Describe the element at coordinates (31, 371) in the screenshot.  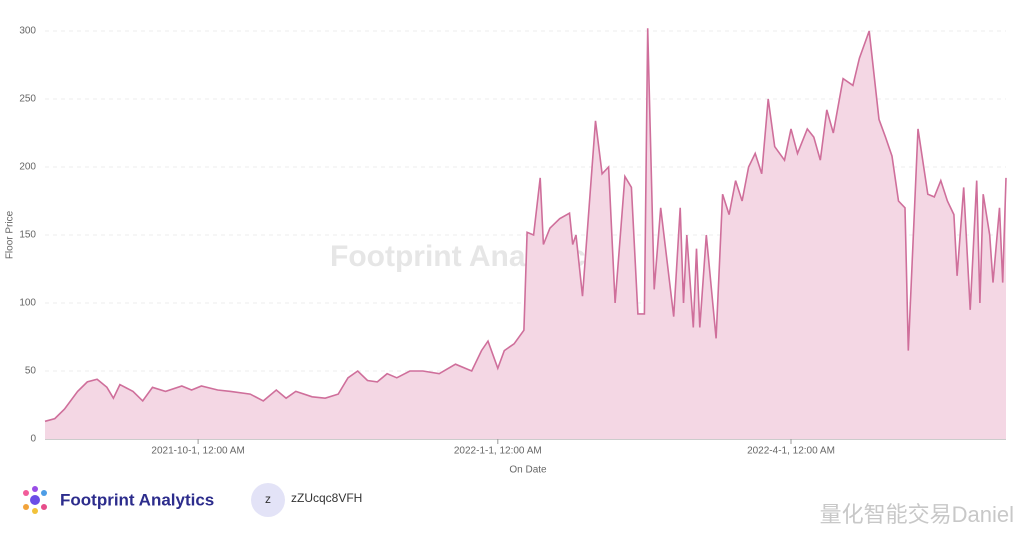
I see `y-tick-label: 50` at that location.